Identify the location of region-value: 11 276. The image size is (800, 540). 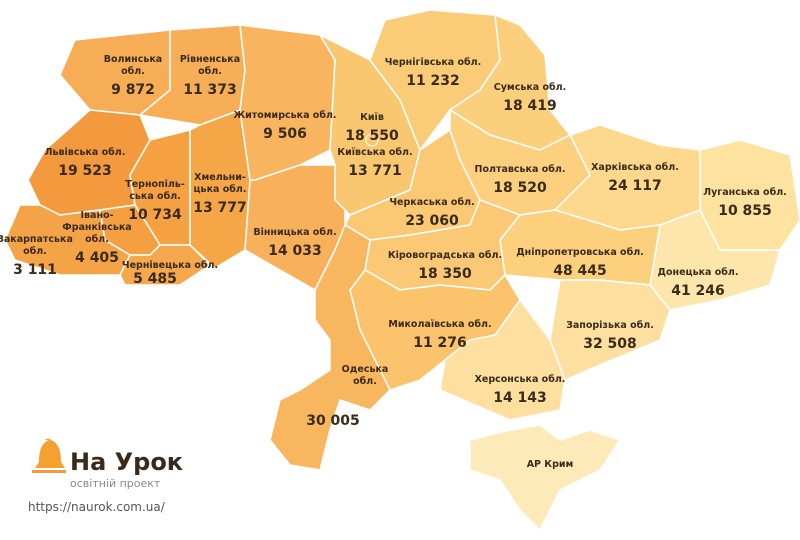
(440, 343).